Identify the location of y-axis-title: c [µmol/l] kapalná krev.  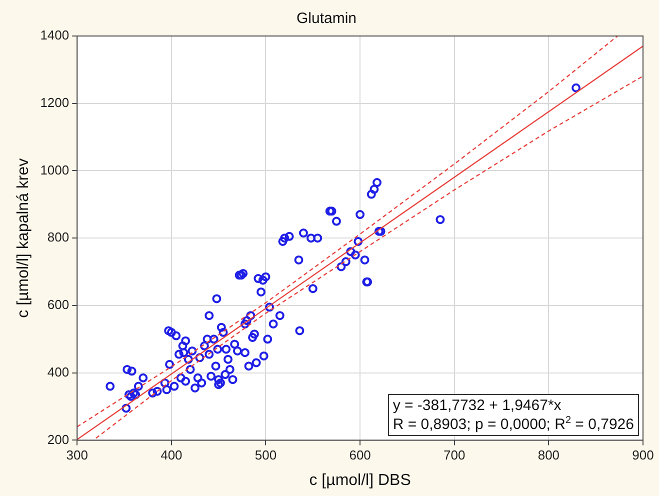
(23, 238).